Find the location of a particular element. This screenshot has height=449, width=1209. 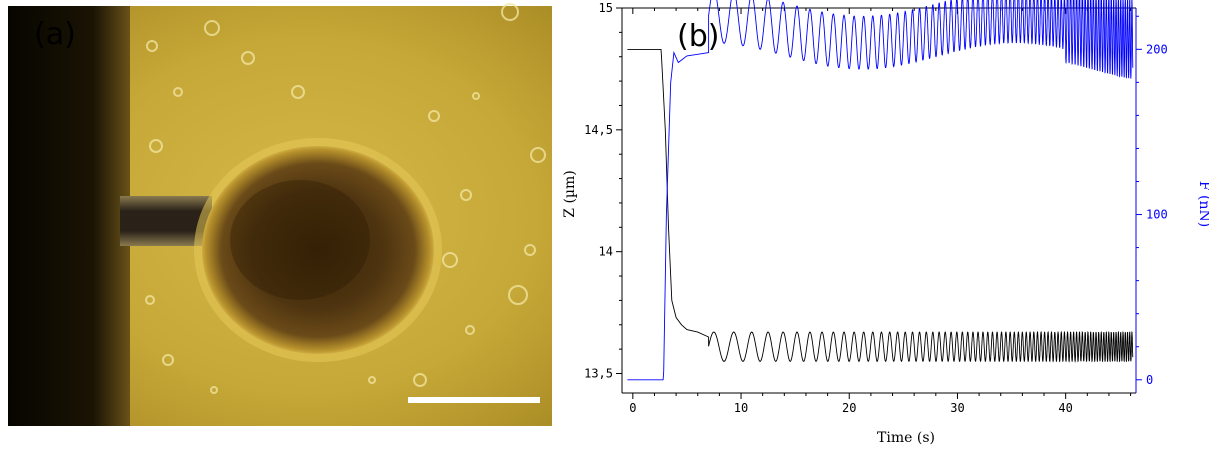

y-left-tick-label: 13,5 is located at coordinates (598, 374).